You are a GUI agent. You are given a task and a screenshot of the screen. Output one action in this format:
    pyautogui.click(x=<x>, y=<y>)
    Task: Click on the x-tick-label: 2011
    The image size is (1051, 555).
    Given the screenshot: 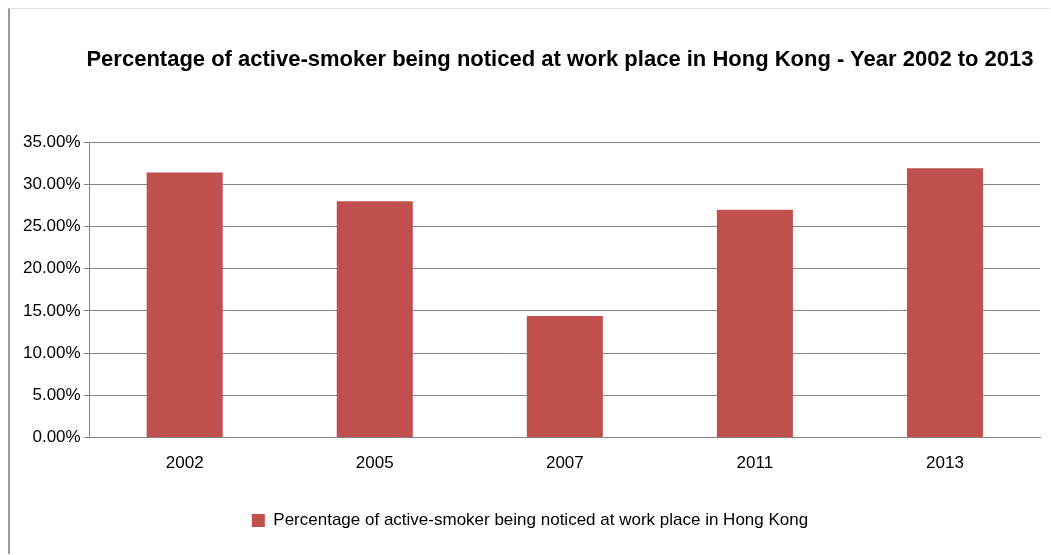 What is the action you would take?
    pyautogui.click(x=755, y=463)
    